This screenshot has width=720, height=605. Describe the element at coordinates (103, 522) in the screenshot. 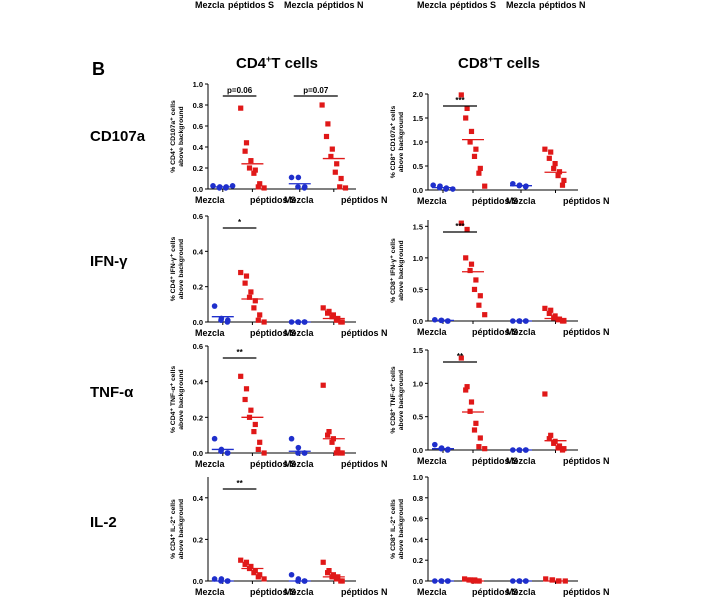

I see `row-label-il2: IL-2` at that location.